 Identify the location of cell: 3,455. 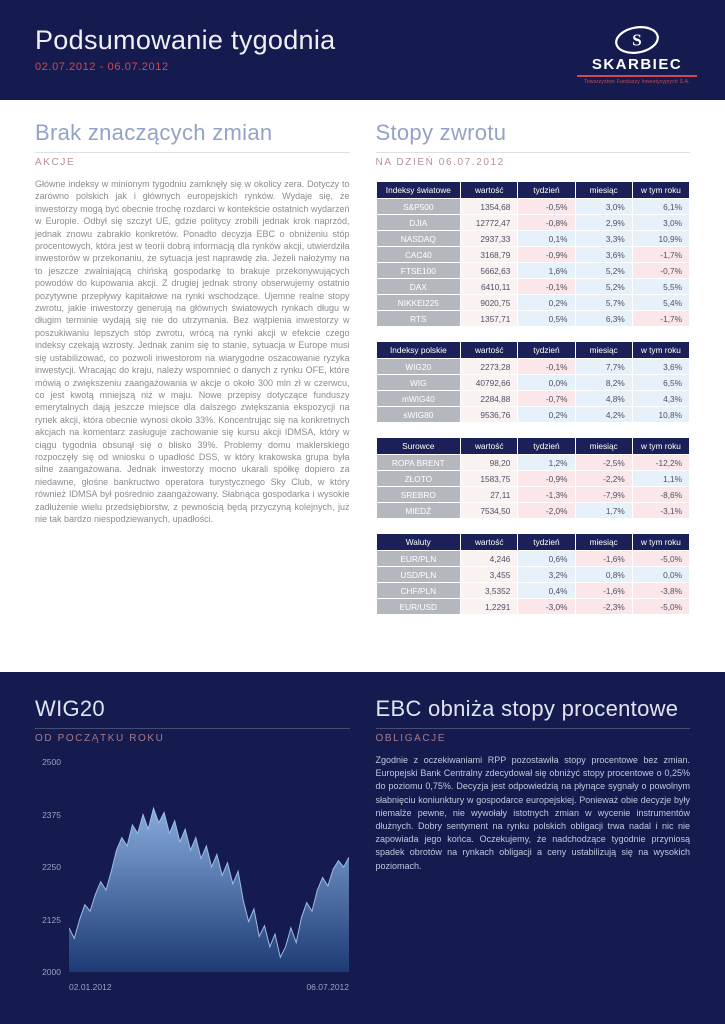
(489, 574).